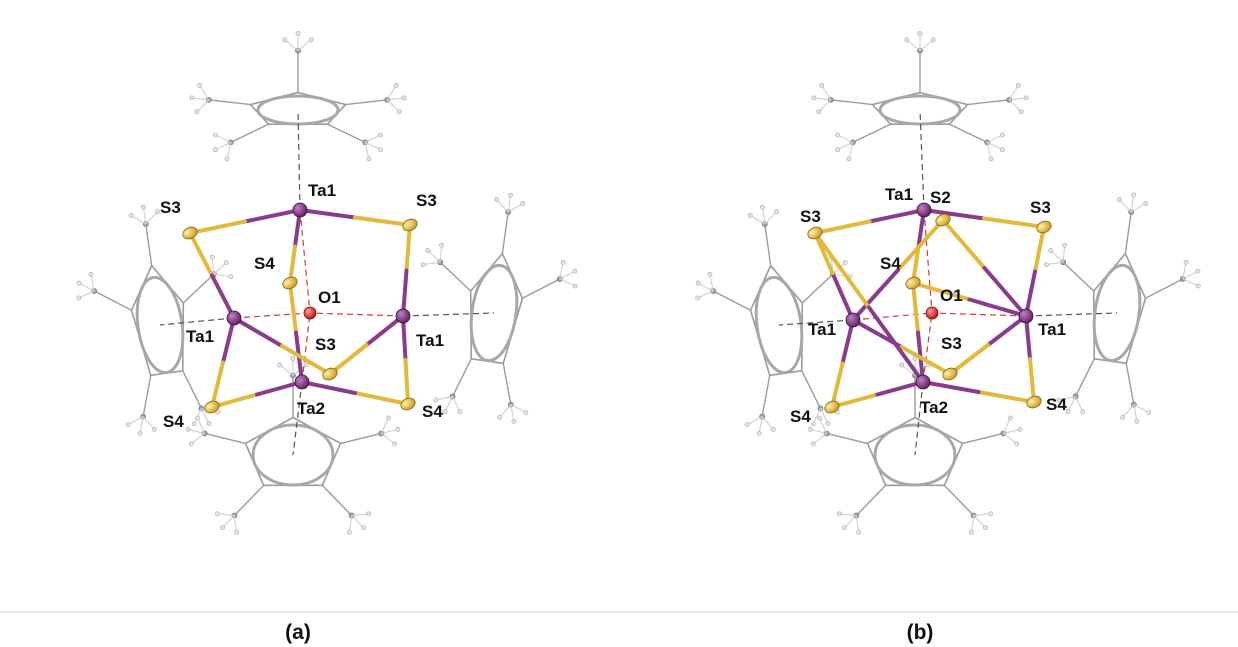  Describe the element at coordinates (200, 336) in the screenshot. I see `atom-label-ta1-left: Ta1` at that location.